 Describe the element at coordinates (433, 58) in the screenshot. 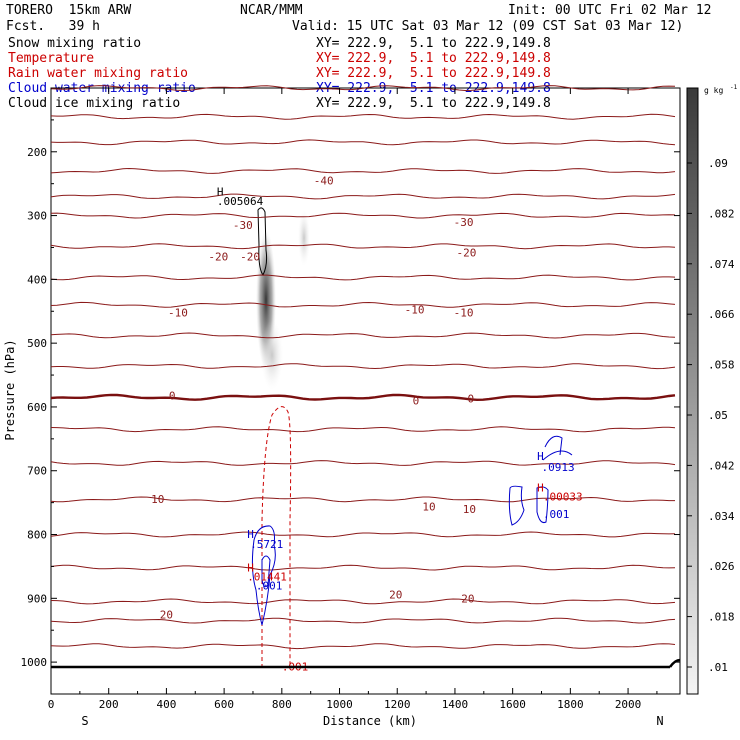

I see `legend-xy-temperature: XY= 222.9, 5.1 to 222.9,149.8` at that location.